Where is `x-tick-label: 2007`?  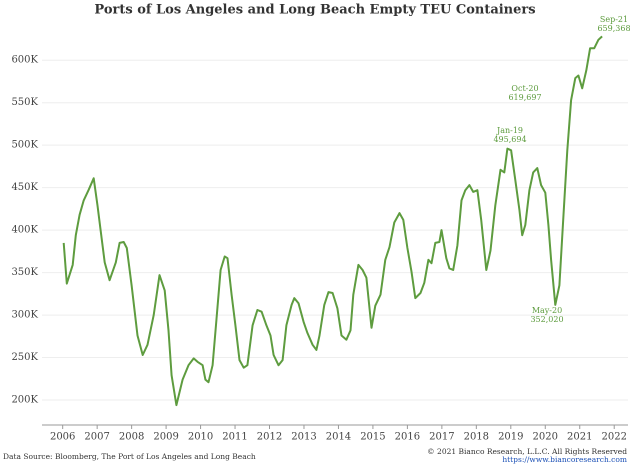
x-tick-label: 2007 is located at coordinates (96, 437).